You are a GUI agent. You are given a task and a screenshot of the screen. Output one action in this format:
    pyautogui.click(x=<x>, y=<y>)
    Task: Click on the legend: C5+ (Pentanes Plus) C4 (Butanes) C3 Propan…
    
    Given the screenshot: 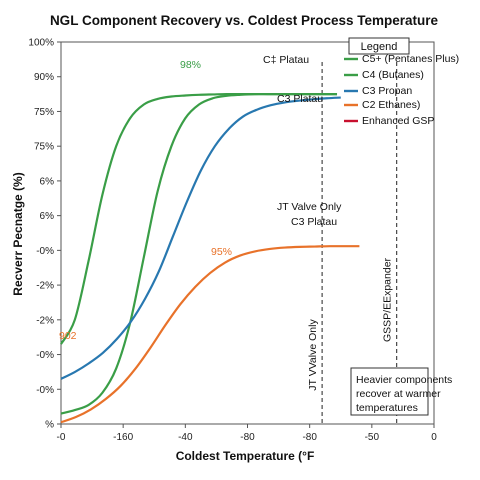 What is the action you would take?
    pyautogui.click(x=401, y=90)
    